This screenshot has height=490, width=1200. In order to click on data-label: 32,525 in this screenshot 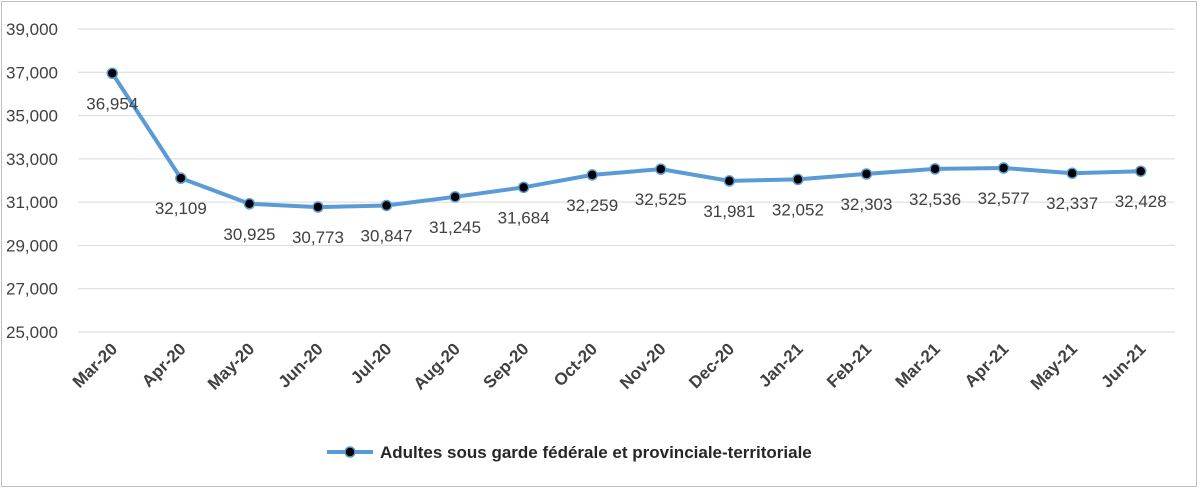, I will do `click(661, 199)`.